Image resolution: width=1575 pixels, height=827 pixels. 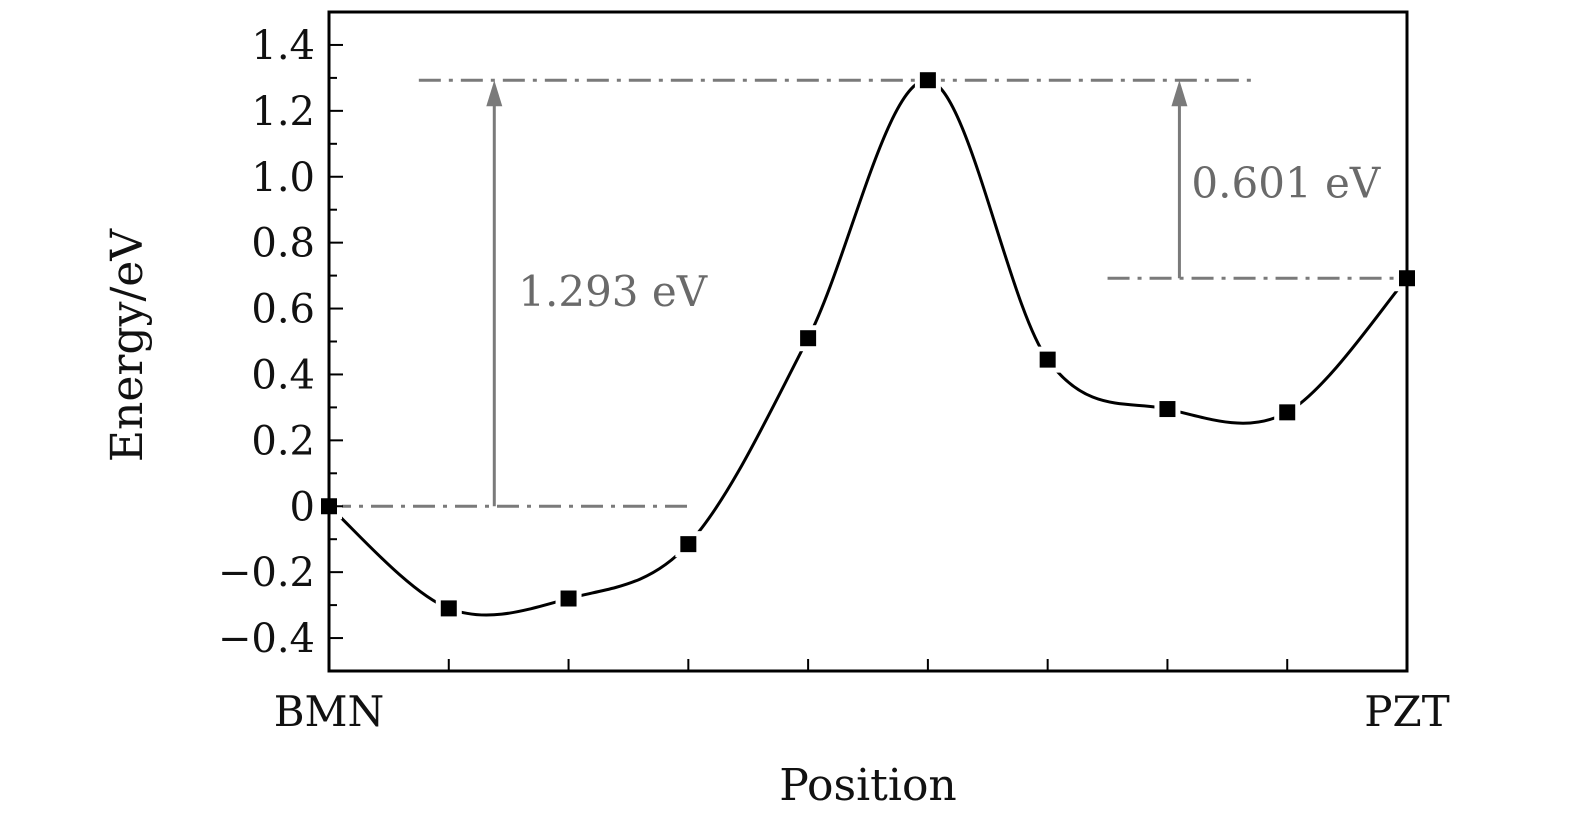 What do you see at coordinates (1179, 179) in the screenshot?
I see `arrow-reverse-barrier` at bounding box center [1179, 179].